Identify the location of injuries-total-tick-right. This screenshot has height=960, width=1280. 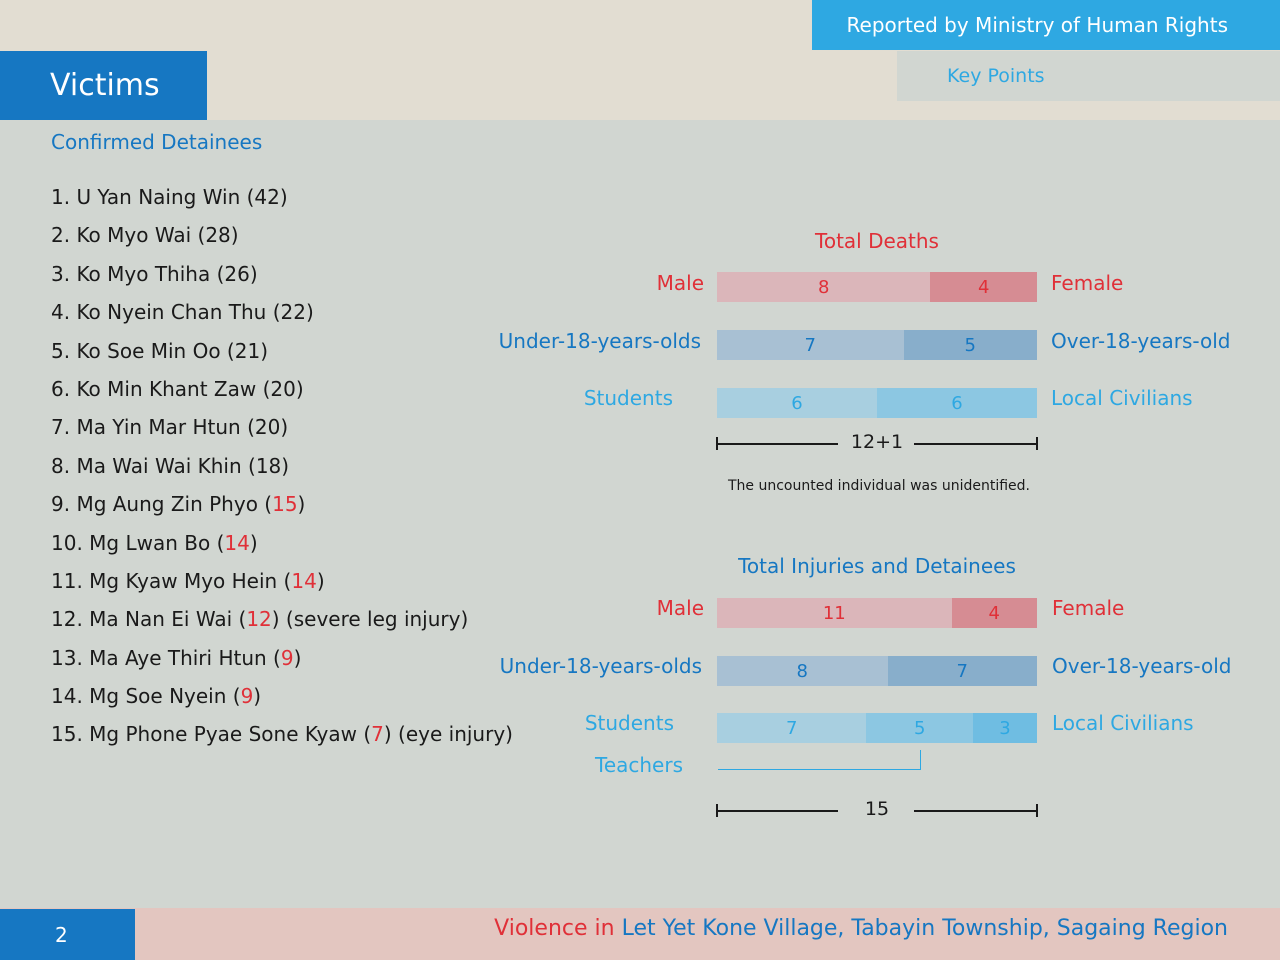
(1037, 810).